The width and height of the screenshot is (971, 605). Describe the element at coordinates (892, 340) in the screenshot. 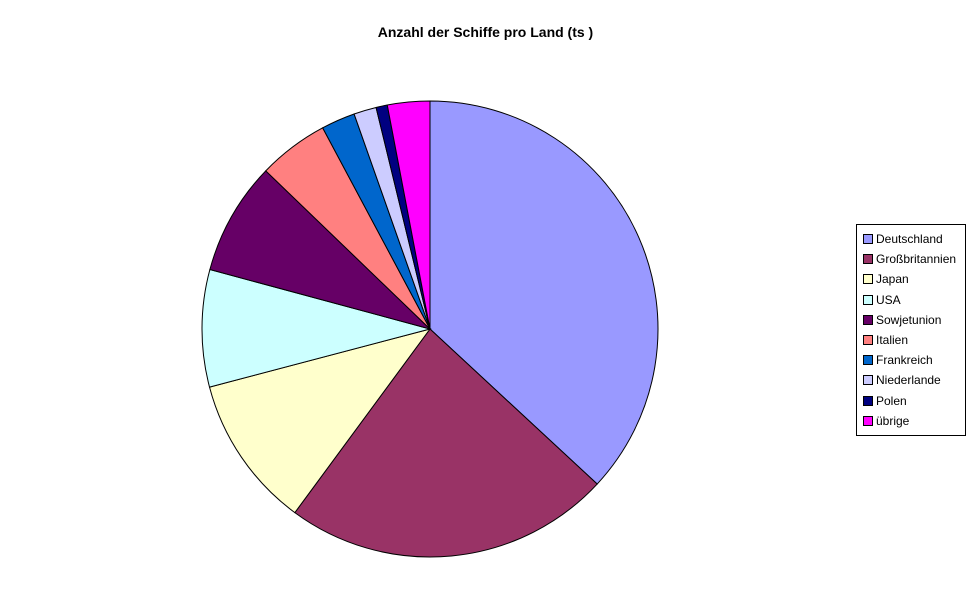

I see `legend-label-italien: Italien` at that location.